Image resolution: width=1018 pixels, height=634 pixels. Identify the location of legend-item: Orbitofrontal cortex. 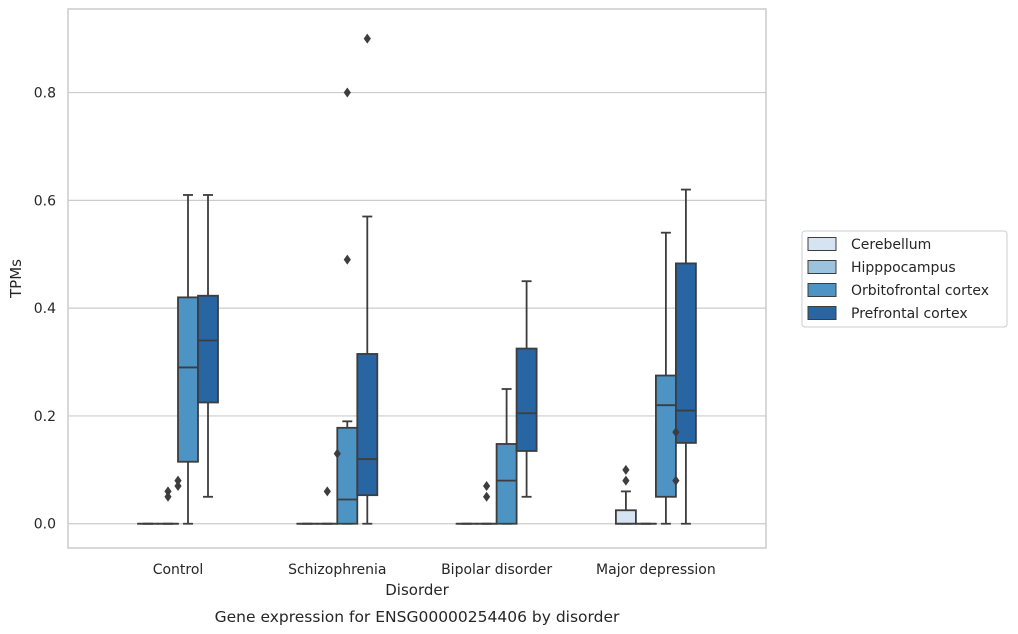
(898, 291).